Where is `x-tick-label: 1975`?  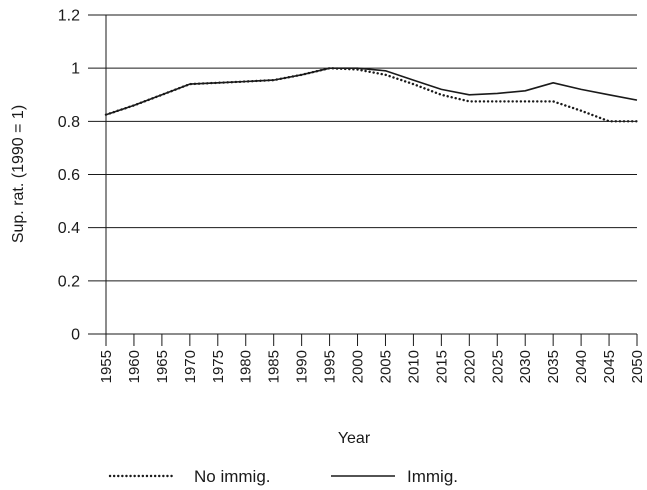 x-tick-label: 1975 is located at coordinates (218, 366).